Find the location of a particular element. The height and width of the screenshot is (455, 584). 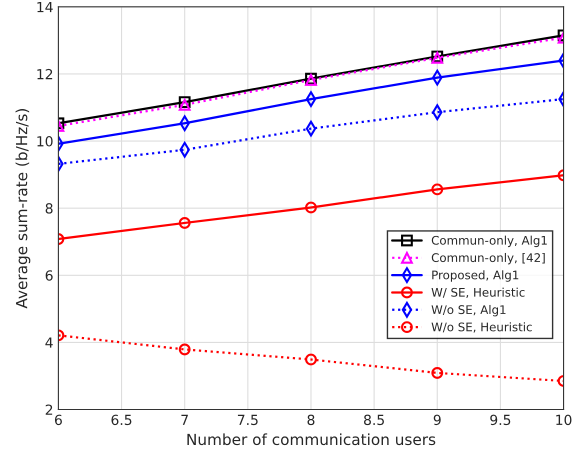

x-tick-label: 8.5 is located at coordinates (374, 420).